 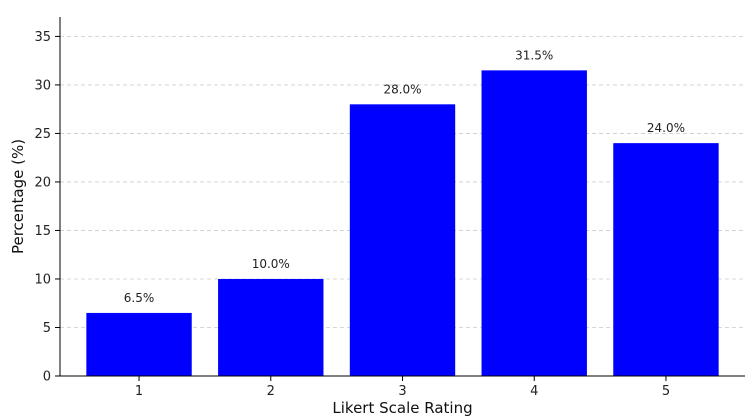 What do you see at coordinates (666, 391) in the screenshot?
I see `x-tick-label: 5` at bounding box center [666, 391].